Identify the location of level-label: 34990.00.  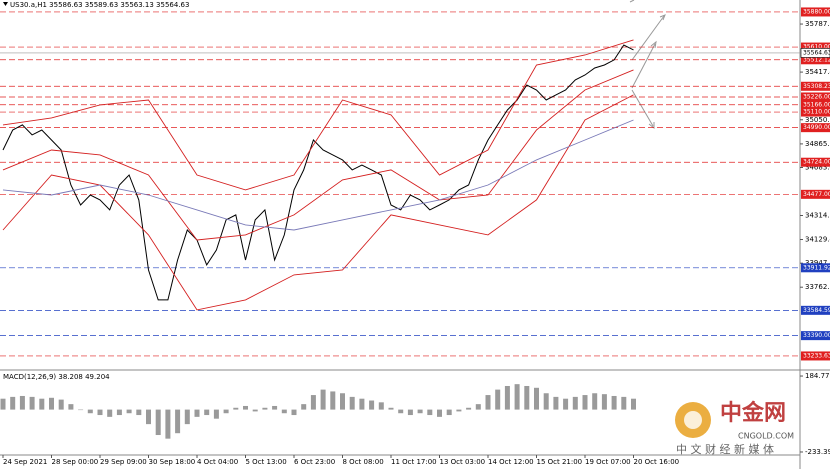
(816, 127).